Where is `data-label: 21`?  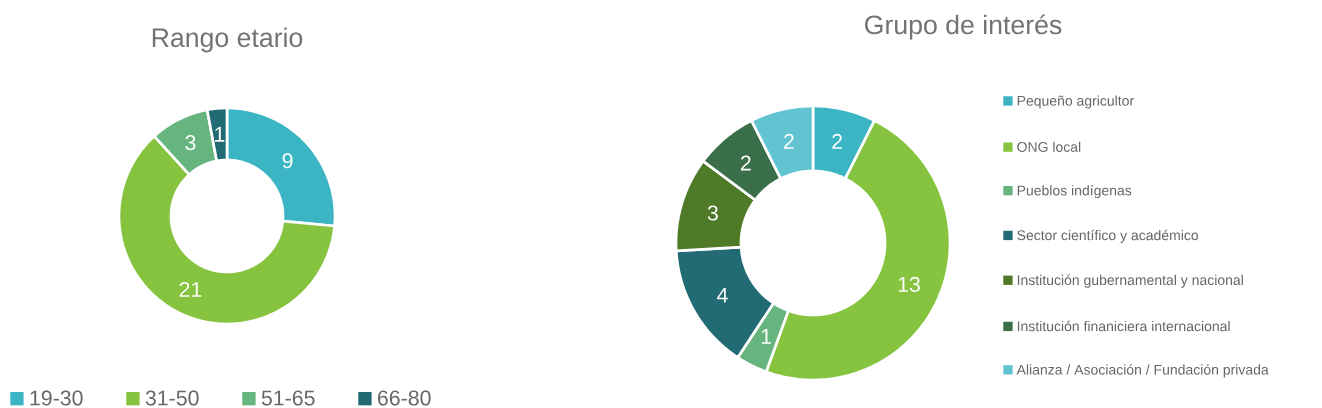 data-label: 21 is located at coordinates (190, 289).